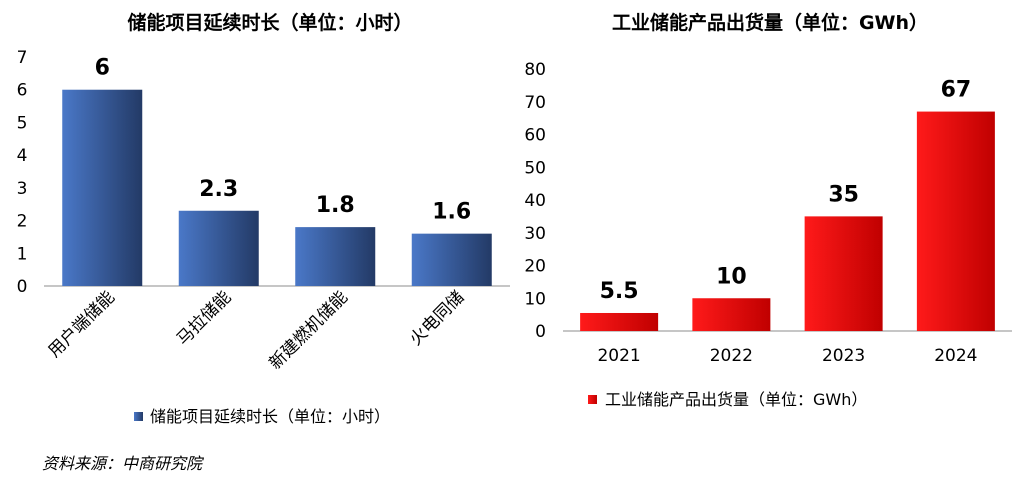 The height and width of the screenshot is (488, 1024). Describe the element at coordinates (218, 189) in the screenshot. I see `left-data-label: 2.3` at that location.